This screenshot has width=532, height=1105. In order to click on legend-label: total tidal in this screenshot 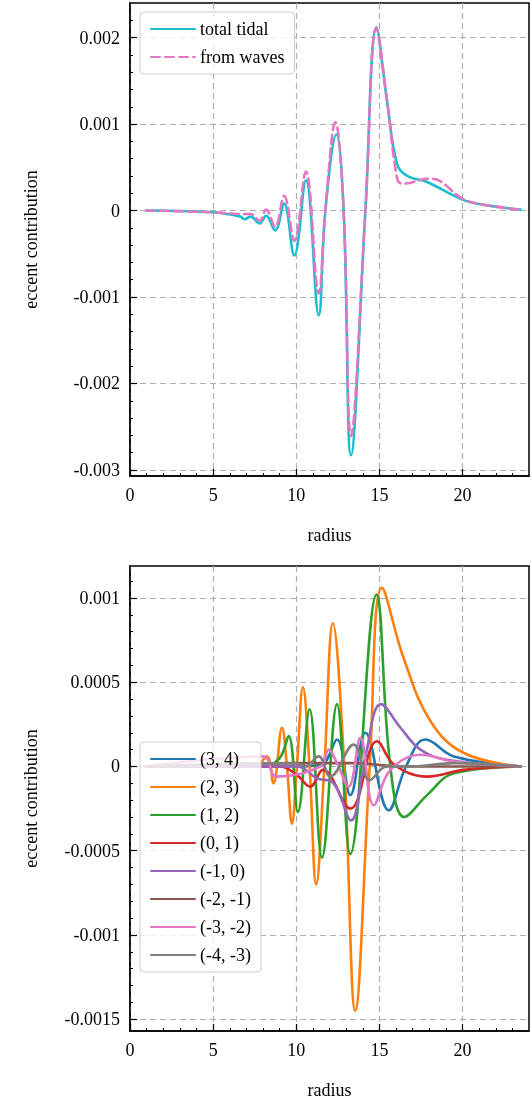, I will do `click(234, 29)`.